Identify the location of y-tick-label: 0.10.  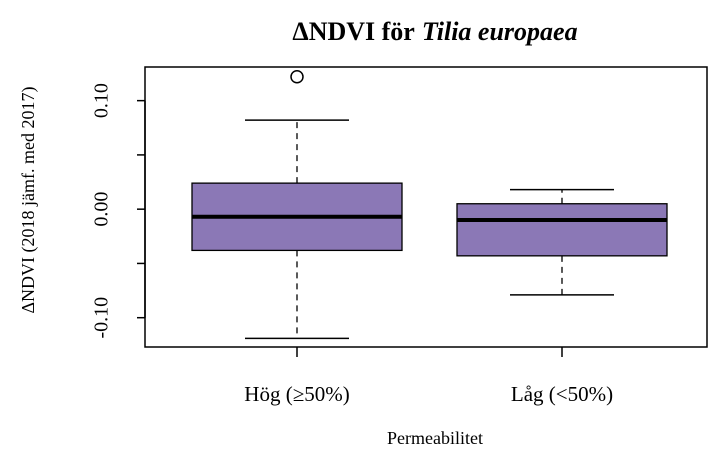
(102, 100).